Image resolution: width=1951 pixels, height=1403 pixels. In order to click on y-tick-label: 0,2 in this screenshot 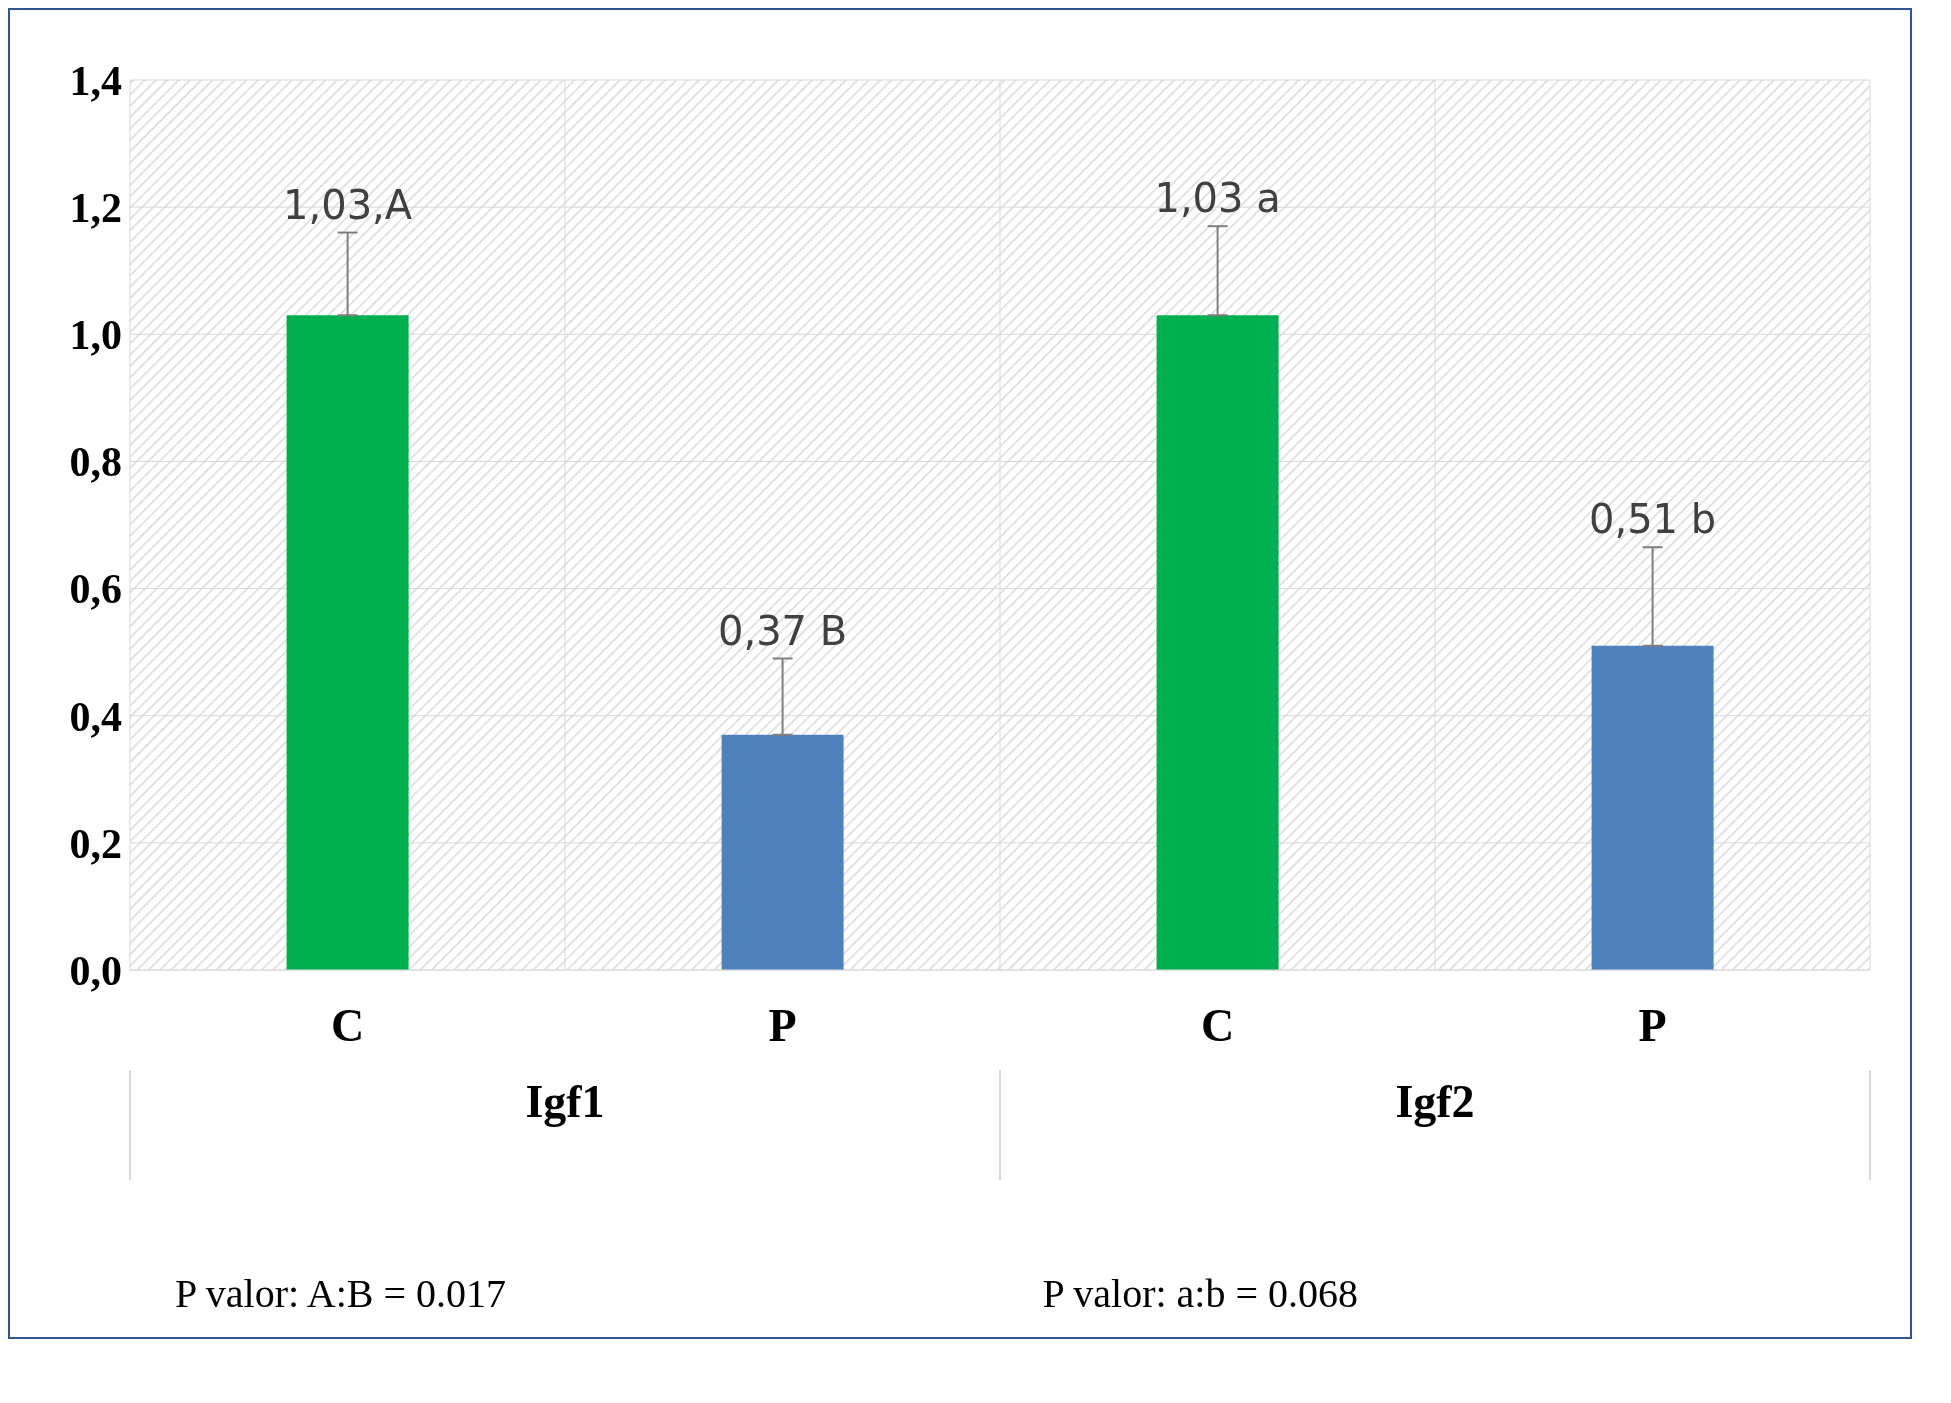, I will do `click(95, 843)`.